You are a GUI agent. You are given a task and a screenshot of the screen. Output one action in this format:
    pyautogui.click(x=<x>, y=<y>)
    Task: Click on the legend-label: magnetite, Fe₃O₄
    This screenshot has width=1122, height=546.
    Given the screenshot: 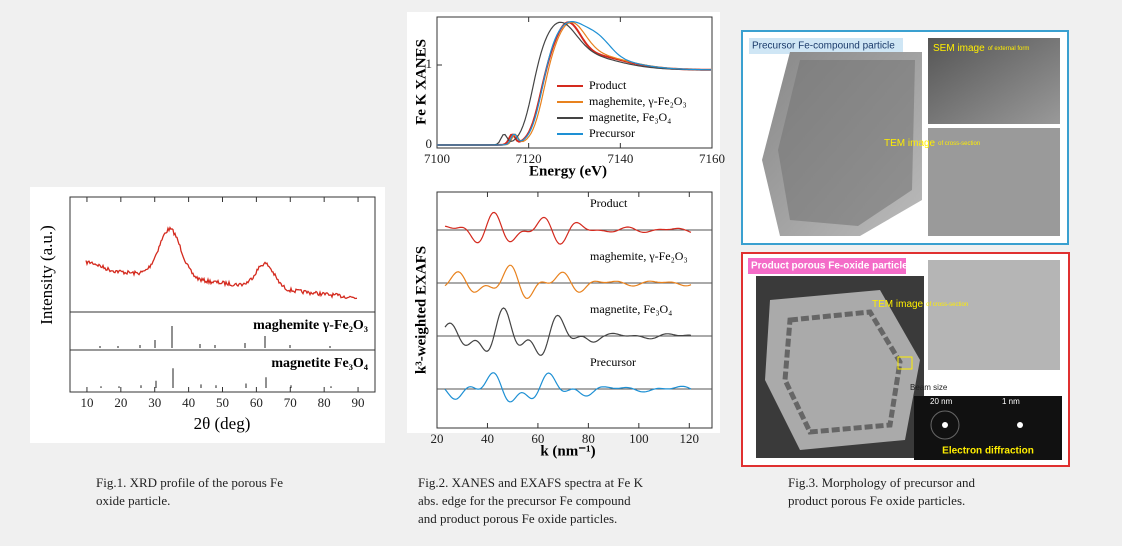 What is the action you would take?
    pyautogui.click(x=630, y=117)
    